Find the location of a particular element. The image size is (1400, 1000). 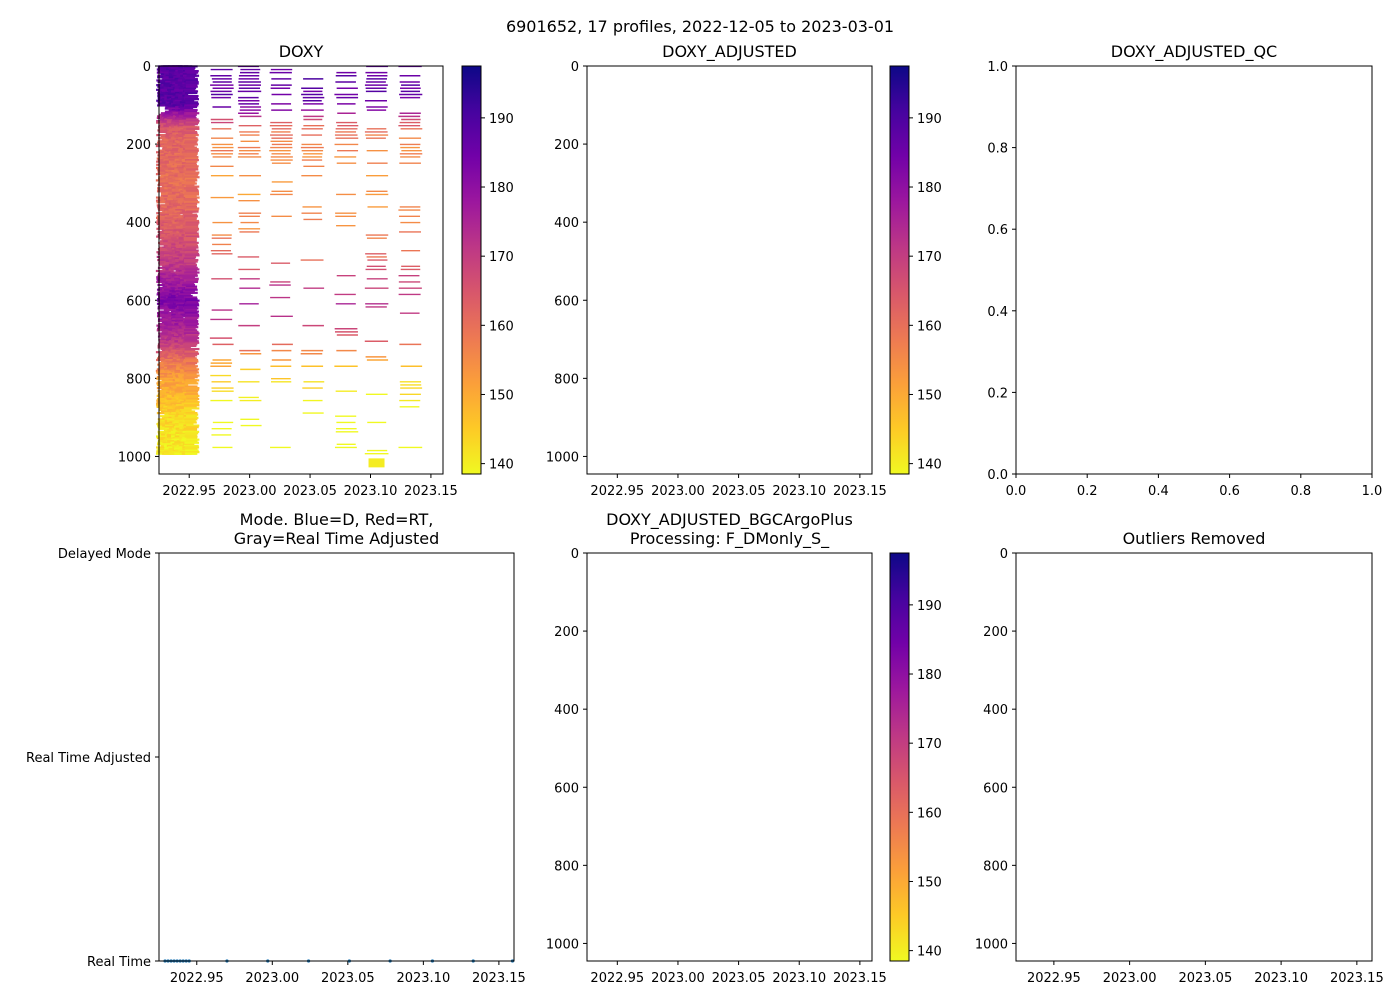

x-tick-label: 0.6 is located at coordinates (1229, 491).